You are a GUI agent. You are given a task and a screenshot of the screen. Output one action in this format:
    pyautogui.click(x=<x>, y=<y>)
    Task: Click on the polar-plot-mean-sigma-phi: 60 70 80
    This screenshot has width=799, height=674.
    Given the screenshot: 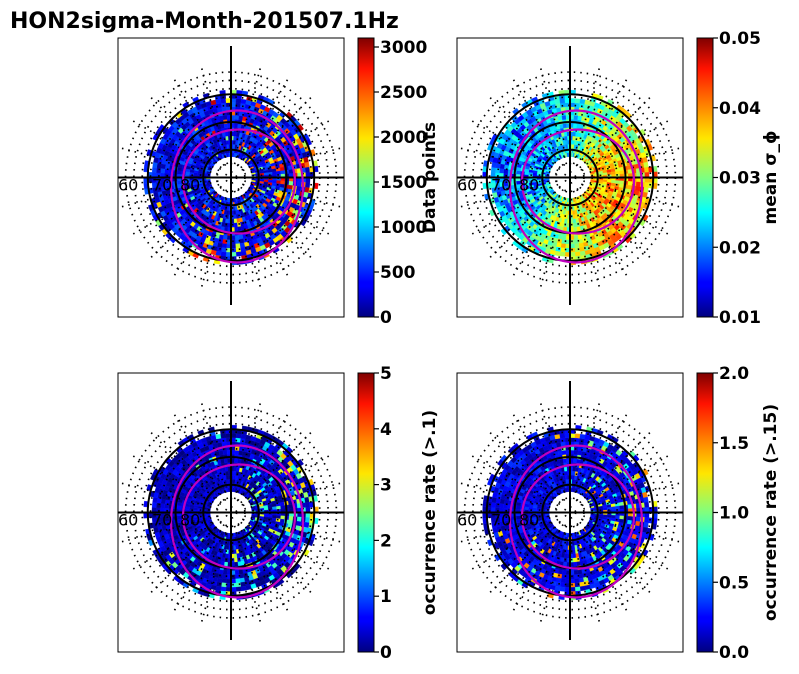 What is the action you would take?
    pyautogui.click(x=570, y=175)
    